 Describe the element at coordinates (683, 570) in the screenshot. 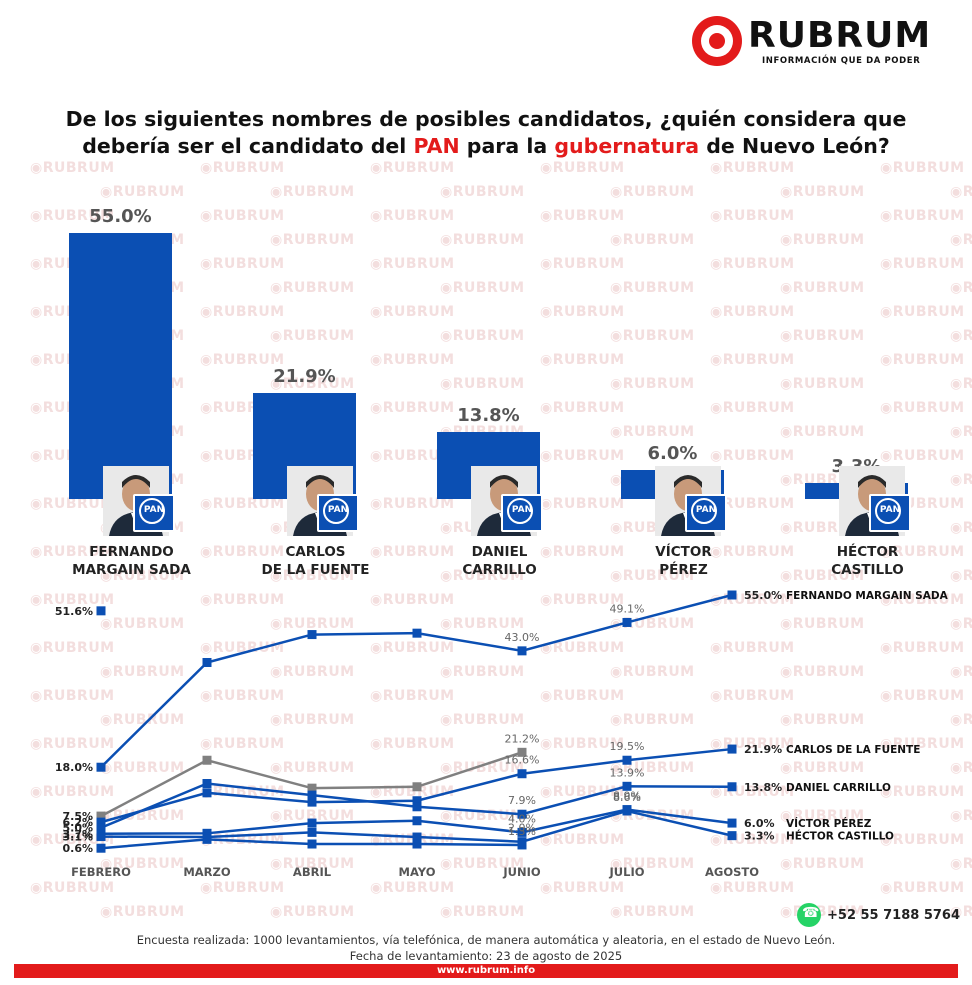

I see `candidate-name-line2: PÉREZ` at that location.